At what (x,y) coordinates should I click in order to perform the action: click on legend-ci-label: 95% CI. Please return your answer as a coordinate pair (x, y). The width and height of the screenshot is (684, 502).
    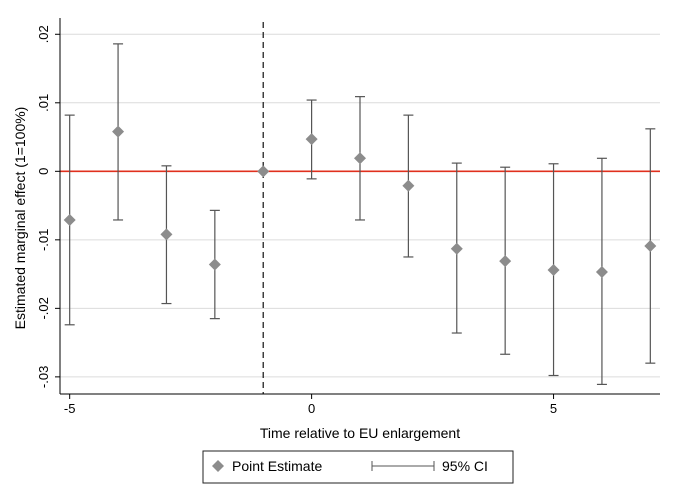
    Looking at the image, I should click on (465, 466).